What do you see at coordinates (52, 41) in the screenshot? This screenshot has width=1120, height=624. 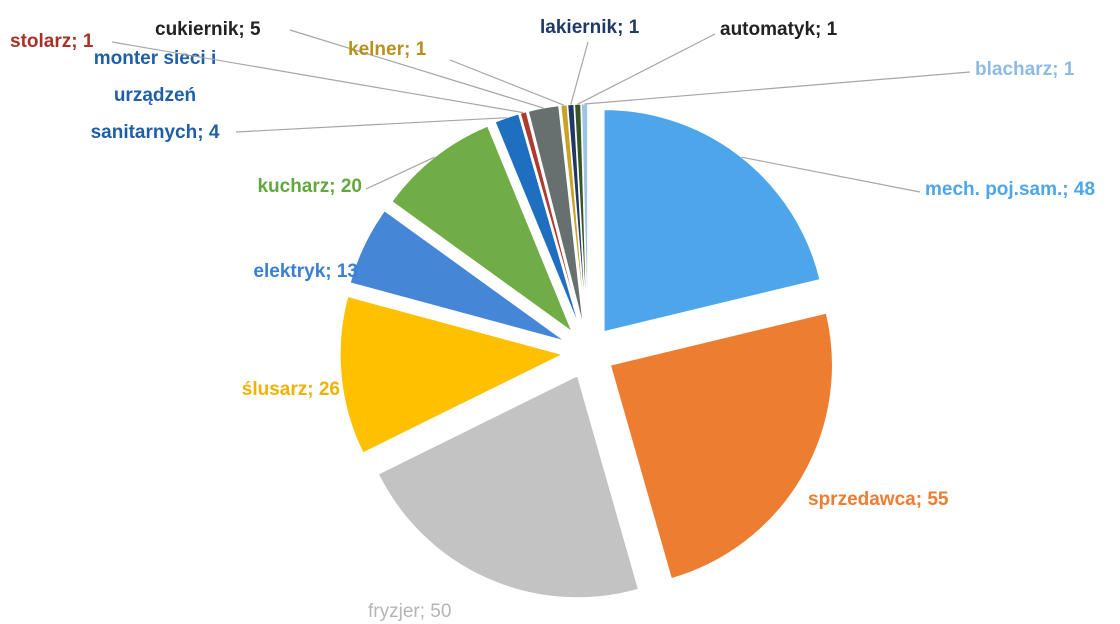 I see `data-label: stolarz; 1` at bounding box center [52, 41].